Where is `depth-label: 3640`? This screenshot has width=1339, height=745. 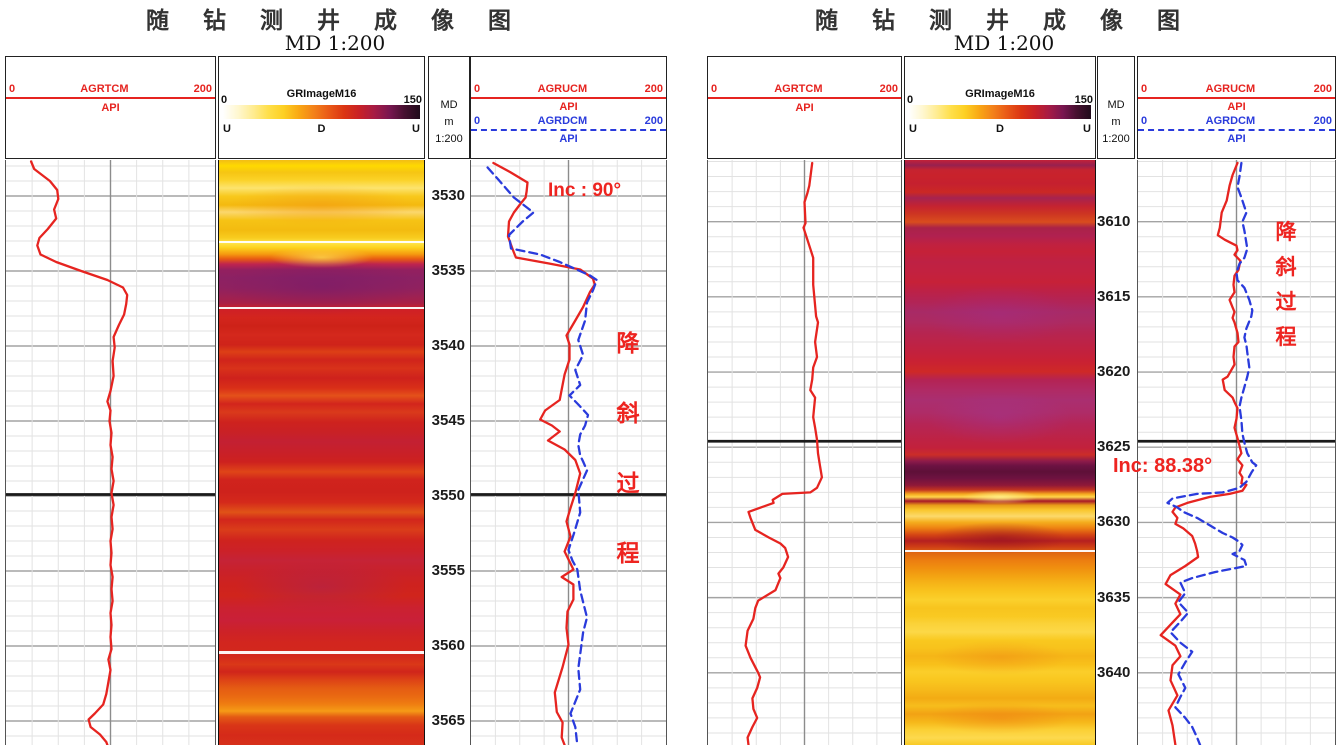 depth-label: 3640 is located at coordinates (1114, 672).